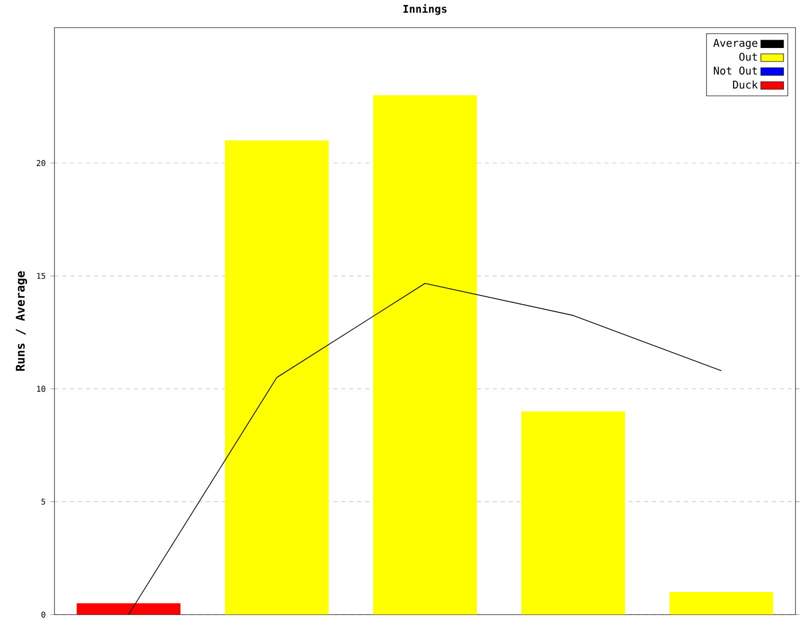 The width and height of the screenshot is (800, 640). I want to click on legend-label: Not Out, so click(735, 70).